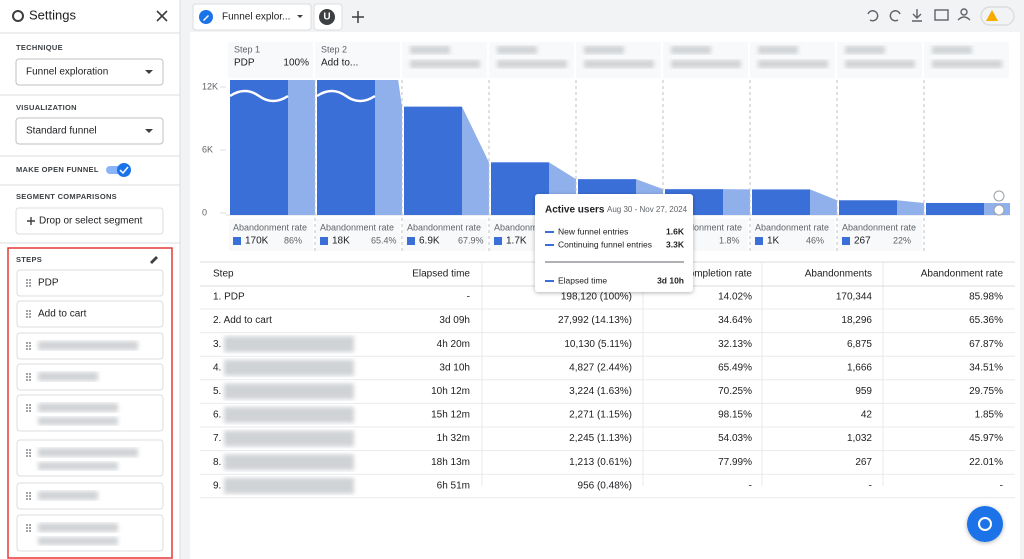 This screenshot has height=559, width=1024. I want to click on cell: 198,120 (100%), so click(596, 297).